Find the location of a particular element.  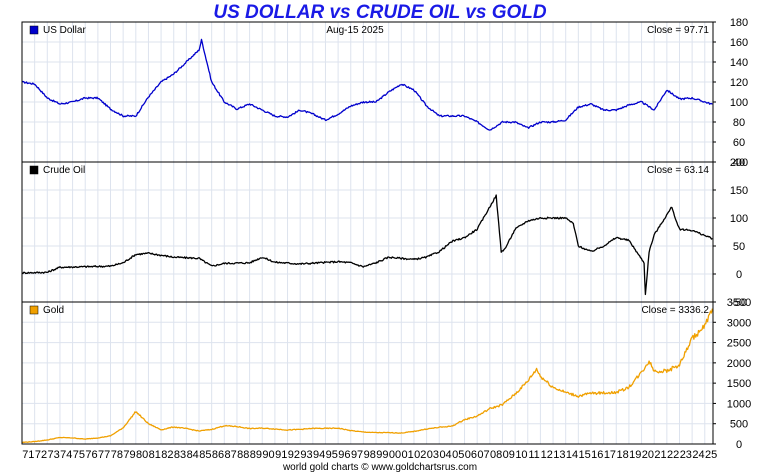

y-tick-label: -50 is located at coordinates (739, 303).